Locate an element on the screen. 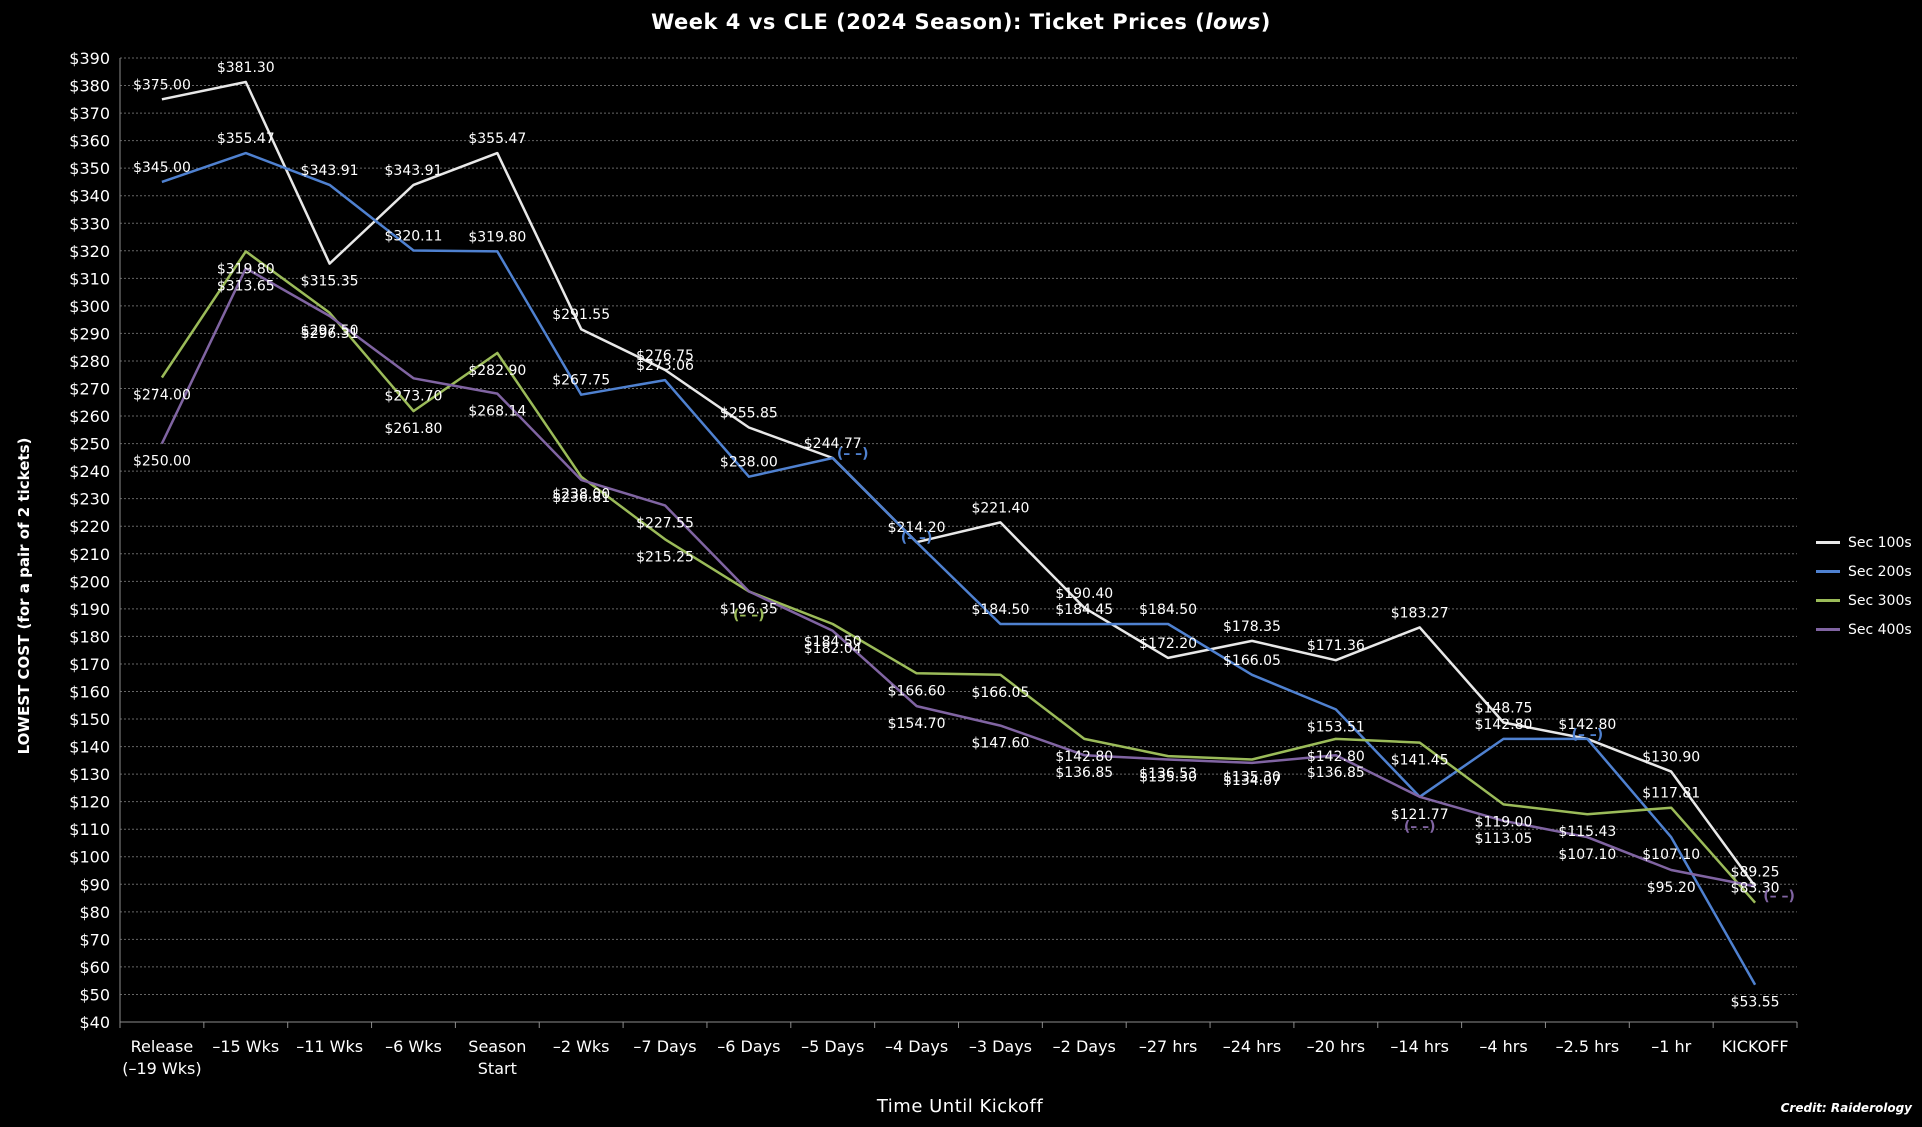  y-tick-label: $200 is located at coordinates (89, 581).